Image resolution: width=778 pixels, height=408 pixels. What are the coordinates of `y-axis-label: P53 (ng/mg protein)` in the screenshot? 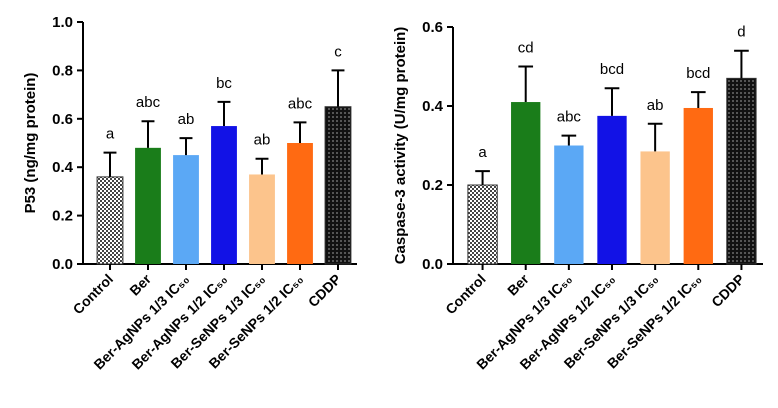 It's located at (30, 143).